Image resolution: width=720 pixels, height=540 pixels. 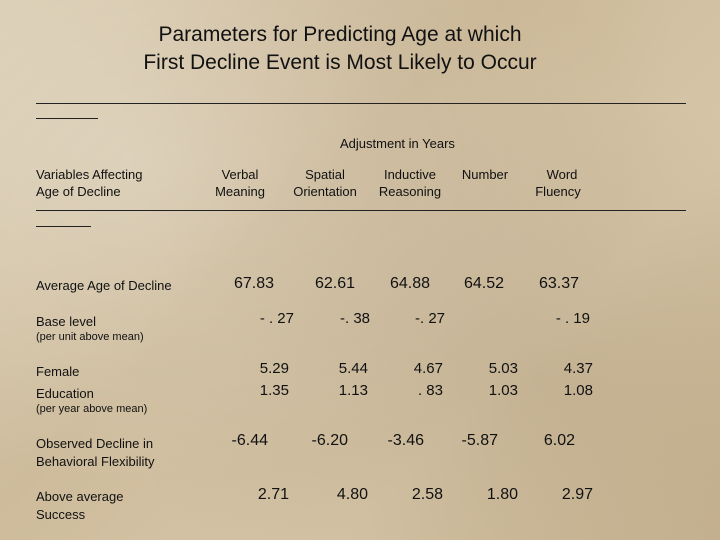 I want to click on cell-base-verbal: - . 27, so click(x=276, y=318).